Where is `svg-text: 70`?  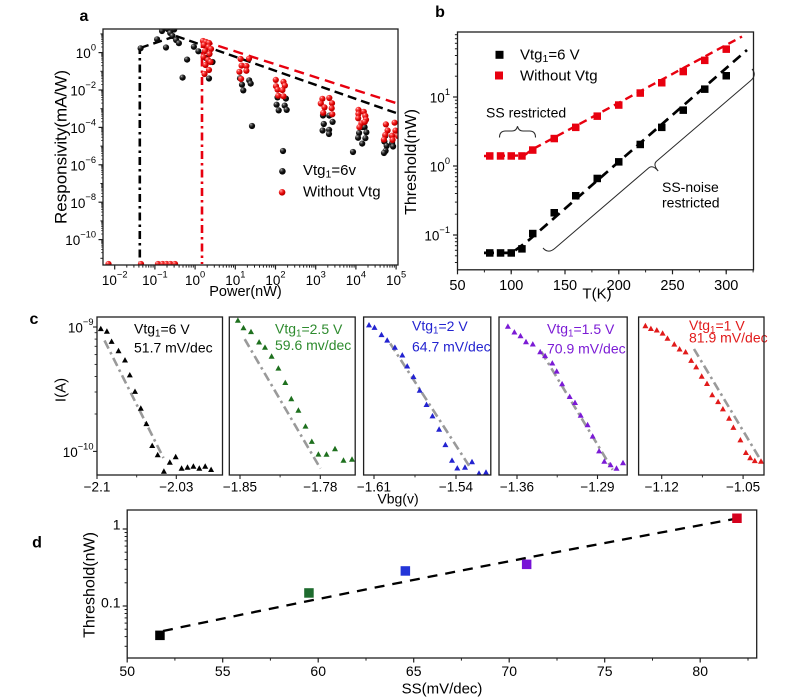
svg-text: 70 is located at coordinates (509, 671).